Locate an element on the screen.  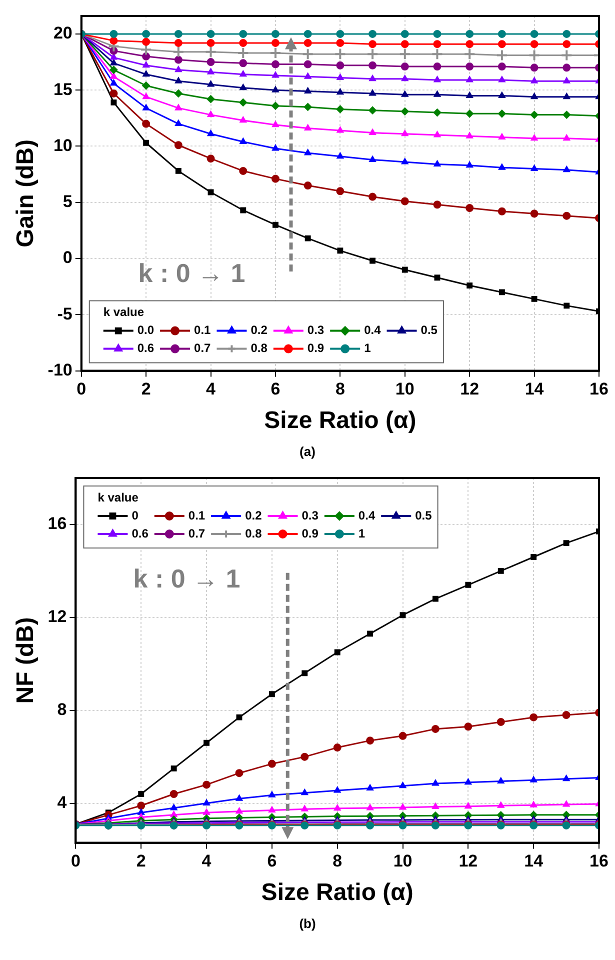
y-tick-label: 20 is located at coordinates (62, 33).